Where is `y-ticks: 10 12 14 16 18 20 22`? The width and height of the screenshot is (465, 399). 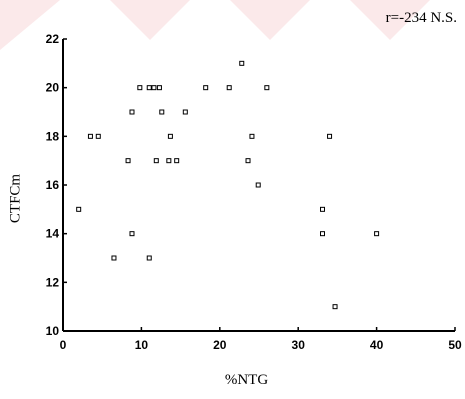
y-ticks: 10 12 14 16 18 20 22 is located at coordinates (56, 185).